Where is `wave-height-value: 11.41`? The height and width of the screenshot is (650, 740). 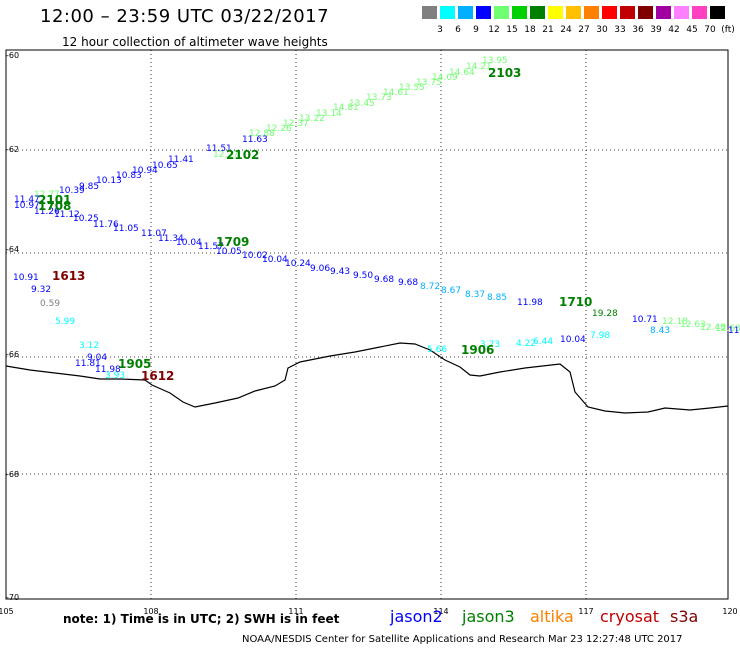
wave-height-value: 11.41 is located at coordinates (181, 160).